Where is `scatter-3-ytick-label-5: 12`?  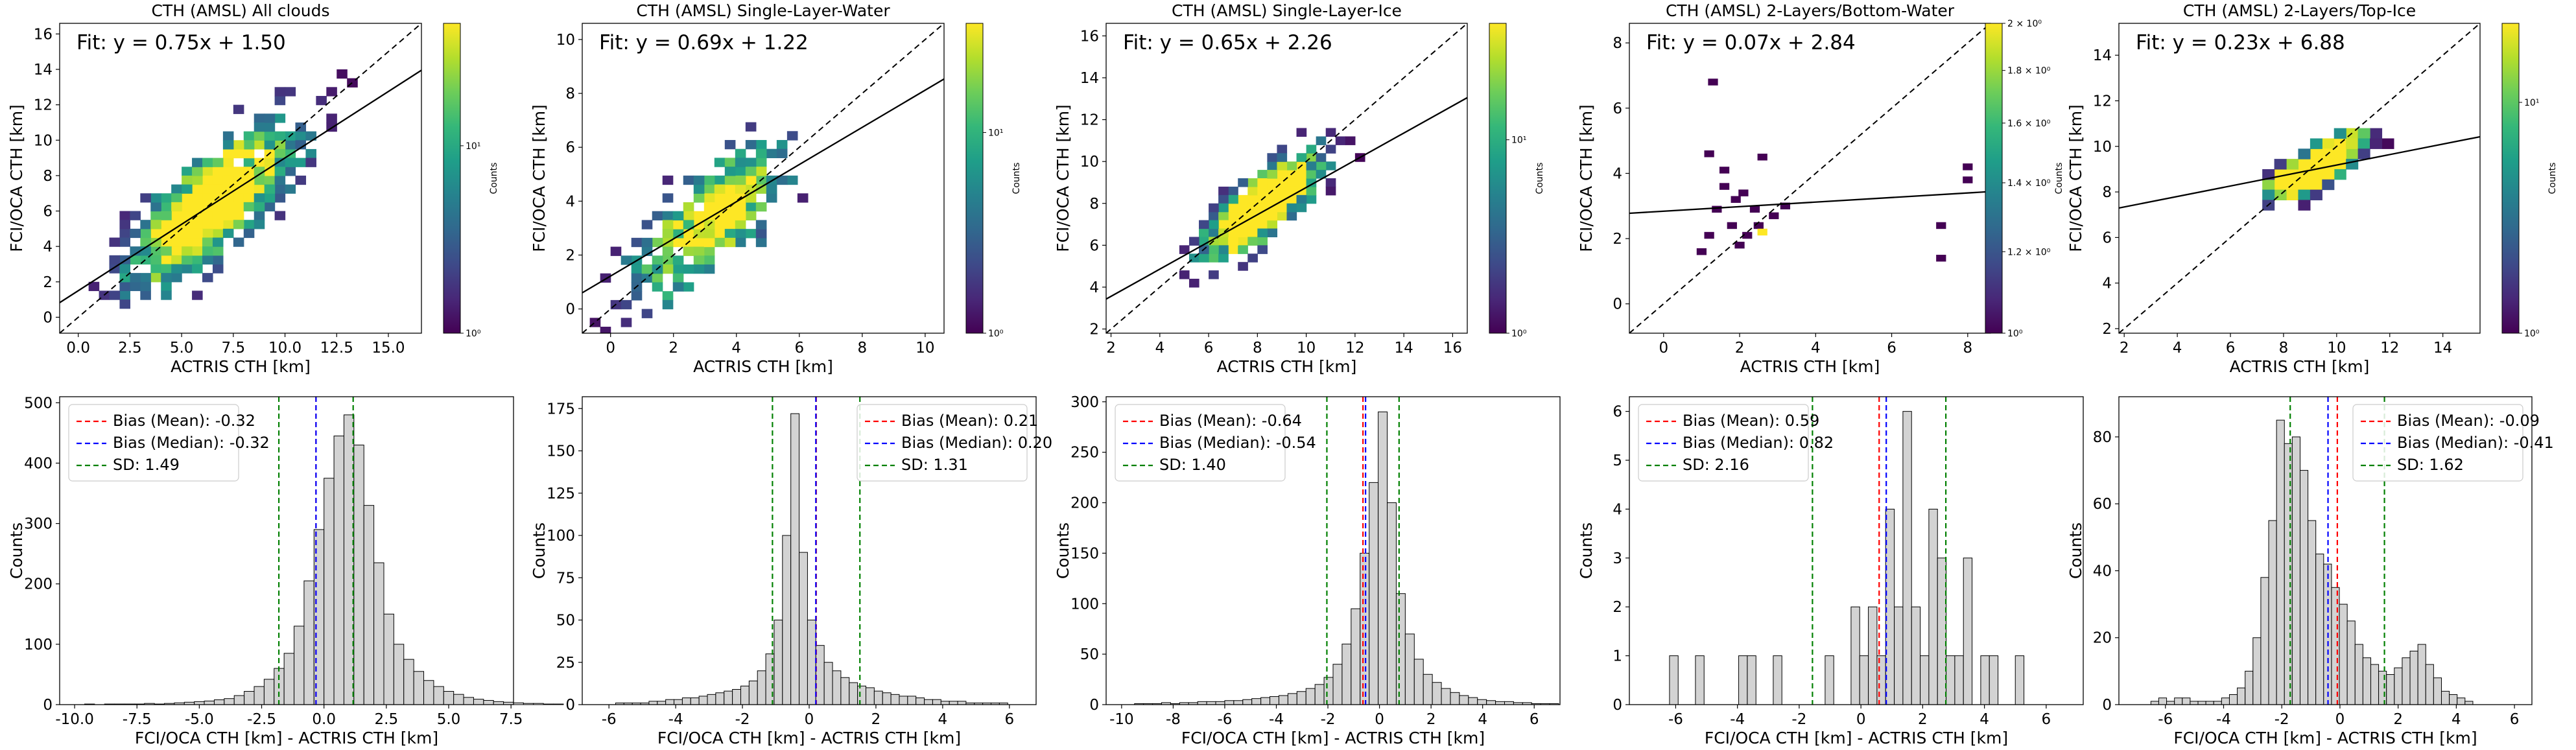 scatter-3-ytick-label-5: 12 is located at coordinates (1089, 120).